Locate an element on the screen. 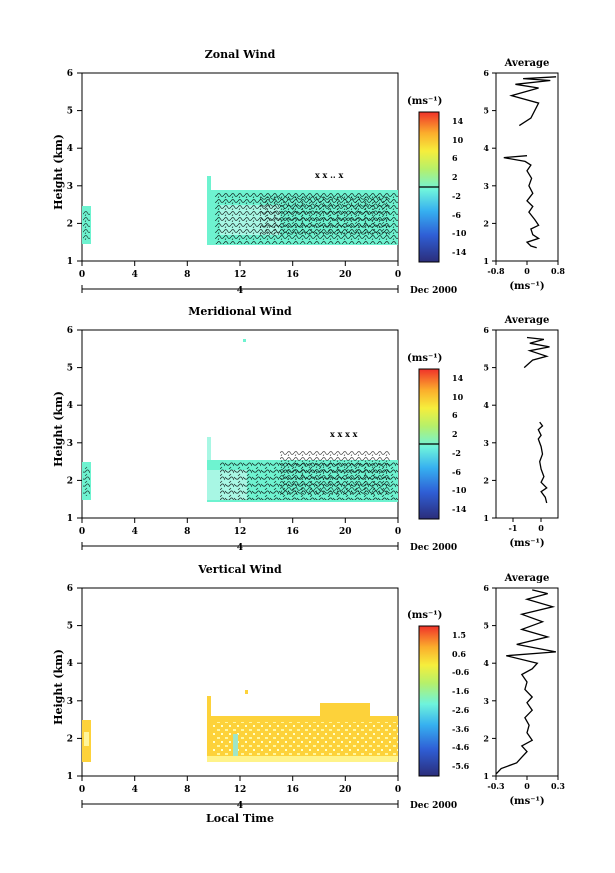 The image size is (615, 873). zonal-ytick: 3 is located at coordinates (70, 187).